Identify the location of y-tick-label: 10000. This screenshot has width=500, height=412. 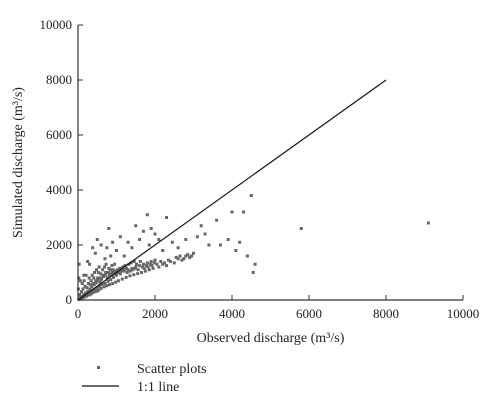
(56, 24).